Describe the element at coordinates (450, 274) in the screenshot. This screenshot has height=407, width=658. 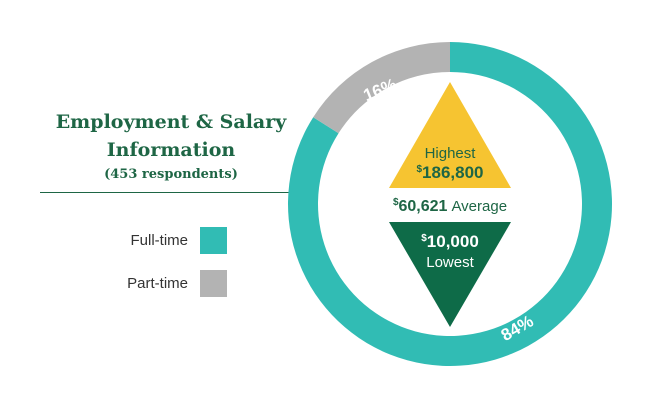
I see `lowest-triangle` at that location.